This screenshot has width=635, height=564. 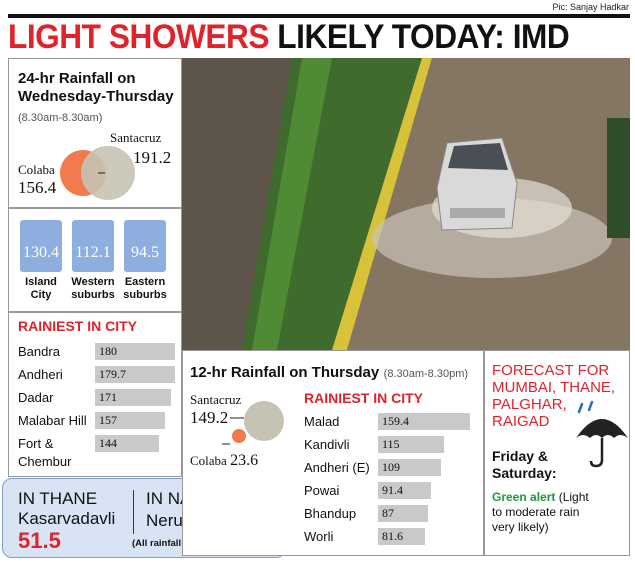 I want to click on rainiest-row-name: Powai, so click(x=322, y=490).